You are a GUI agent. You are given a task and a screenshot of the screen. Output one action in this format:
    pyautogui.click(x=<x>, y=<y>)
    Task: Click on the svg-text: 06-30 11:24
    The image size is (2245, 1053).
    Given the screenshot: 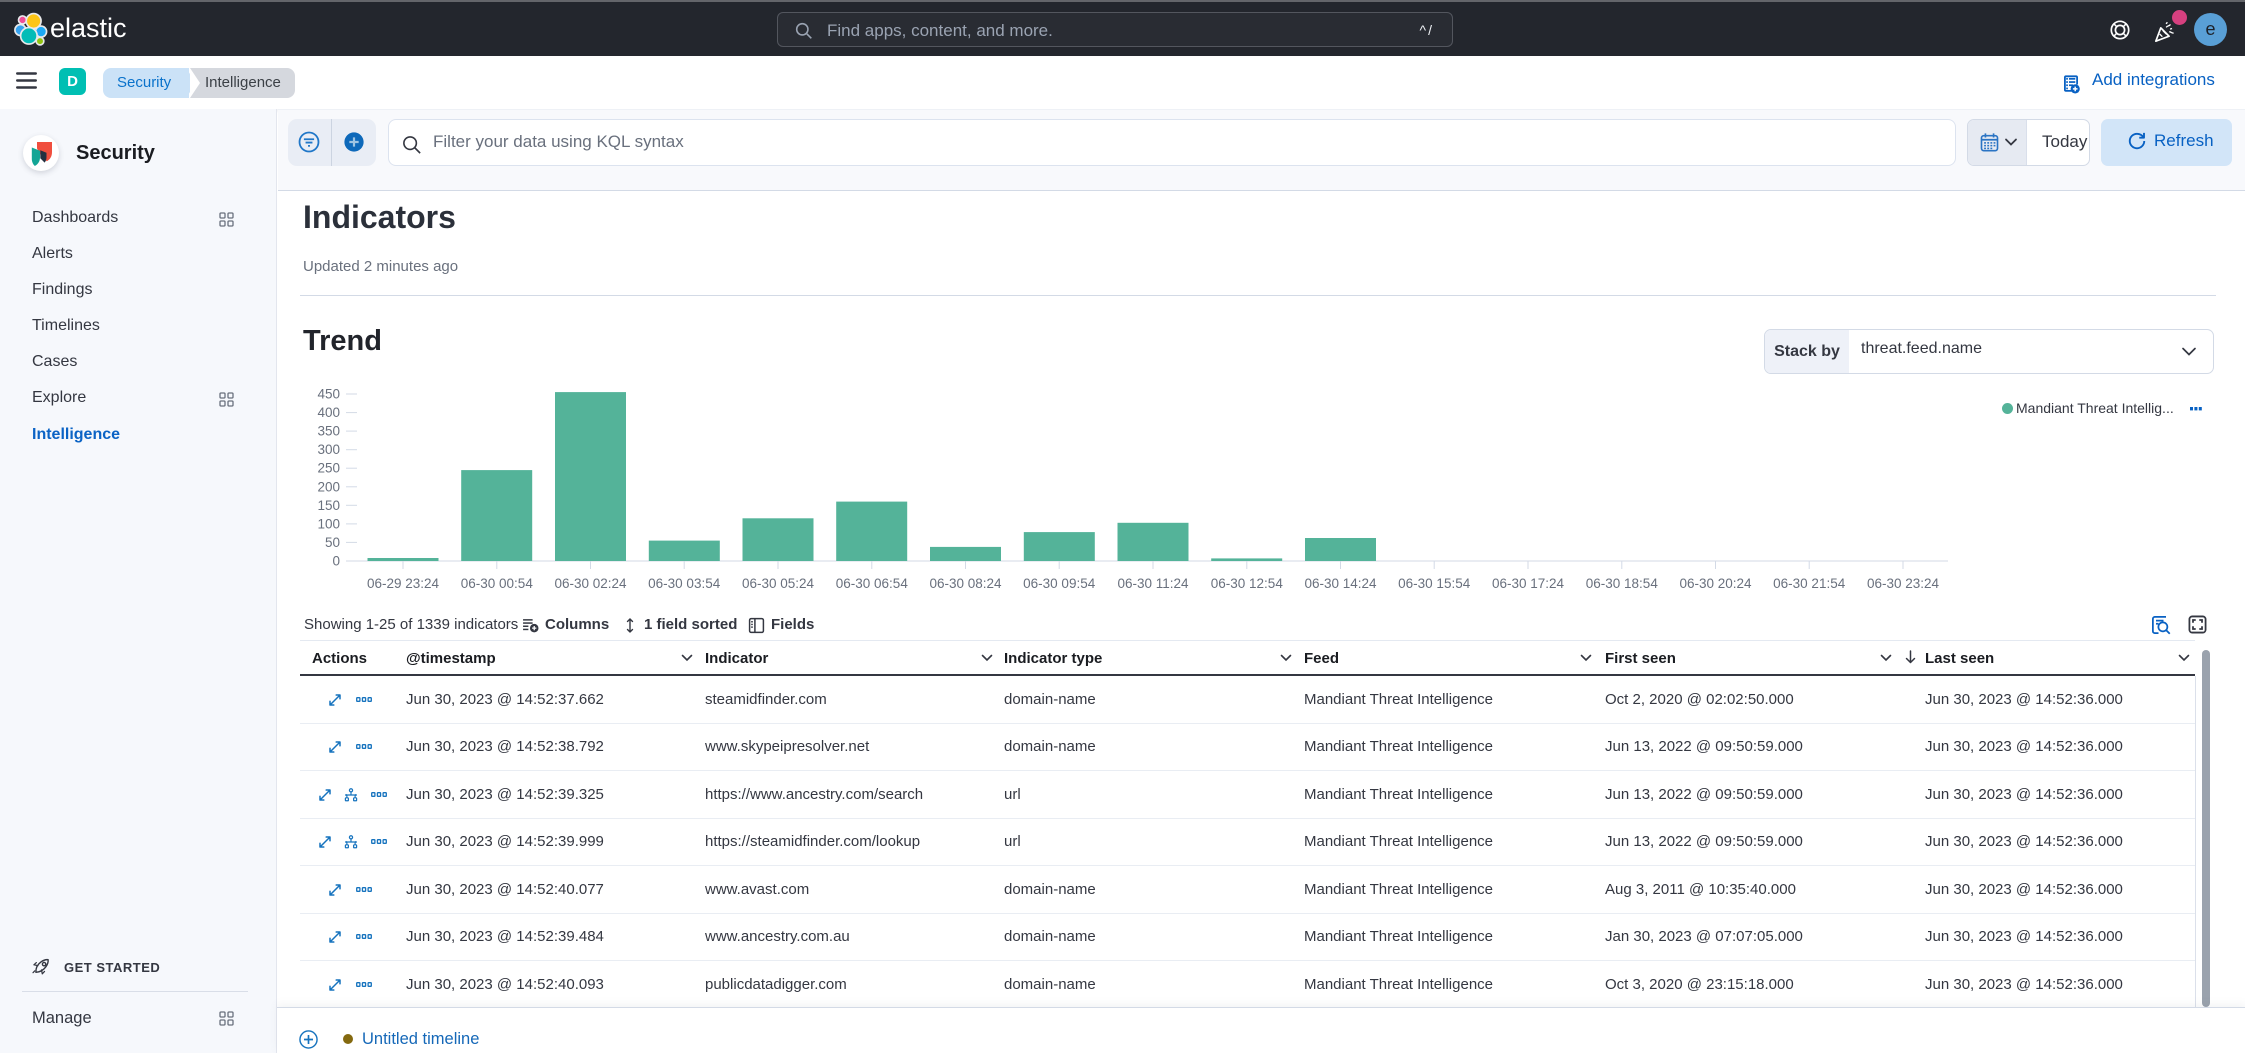 What is the action you would take?
    pyautogui.click(x=1153, y=583)
    